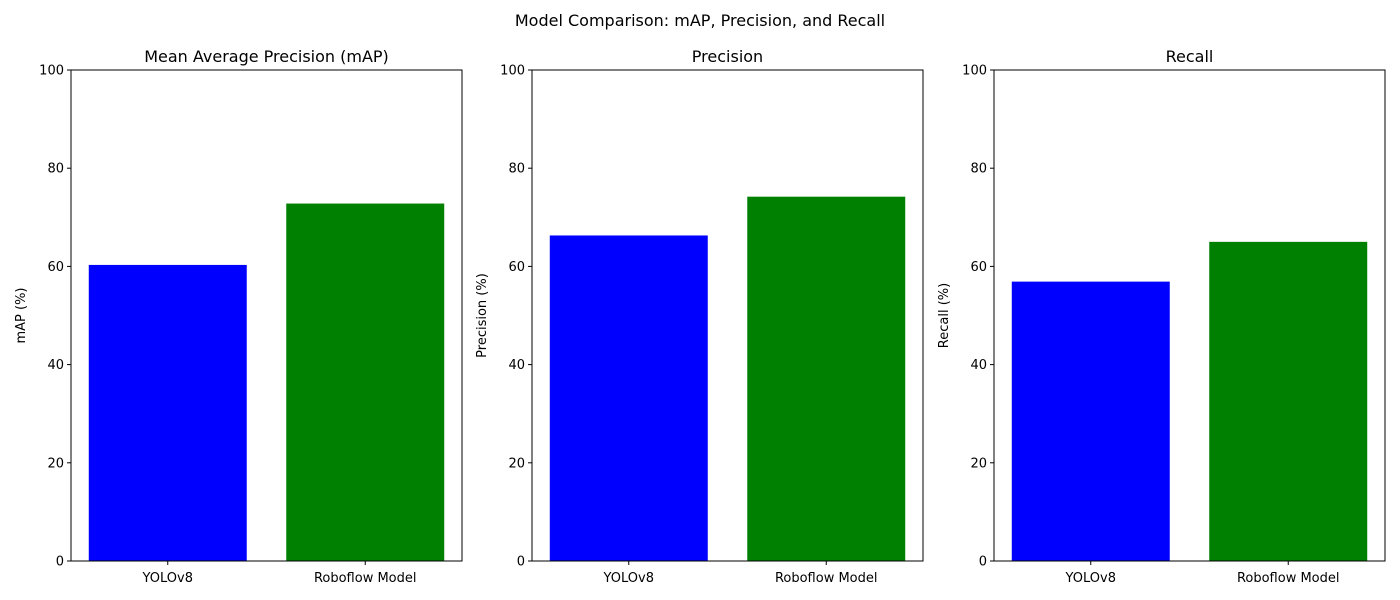  Describe the element at coordinates (482, 315) in the screenshot. I see `y-axis-label: Precision (%)` at that location.